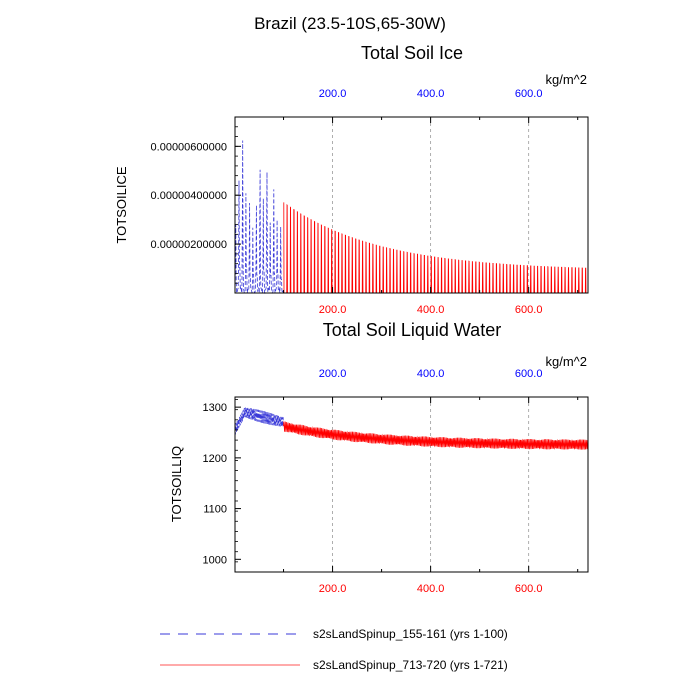 The height and width of the screenshot is (700, 700). I want to click on soil-liquid-top-tick-label-1: 400.0, so click(431, 374).